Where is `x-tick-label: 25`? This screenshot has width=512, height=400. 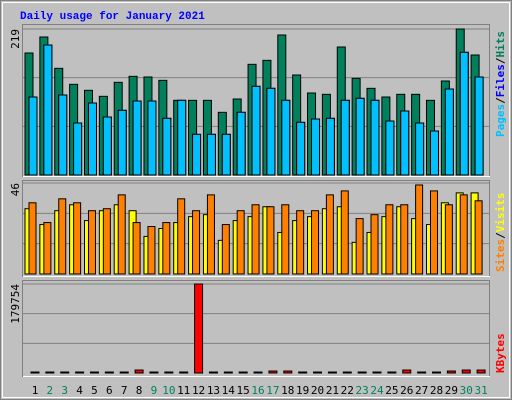
x-tick-label: 25 is located at coordinates (391, 390).